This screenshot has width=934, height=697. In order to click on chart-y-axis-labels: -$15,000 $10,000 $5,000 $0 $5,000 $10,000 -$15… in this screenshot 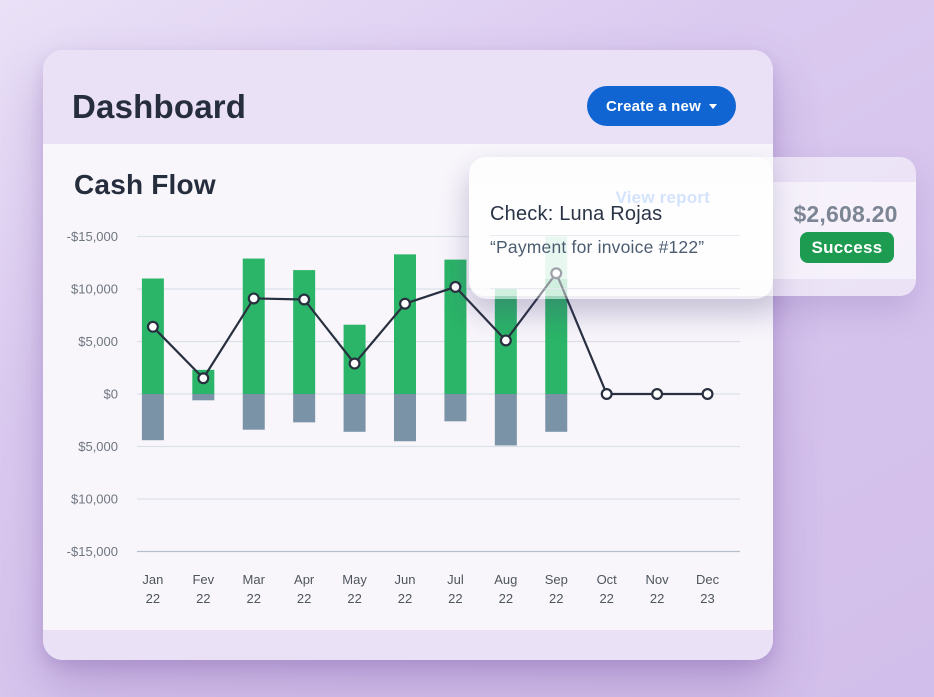, I will do `click(92, 394)`.